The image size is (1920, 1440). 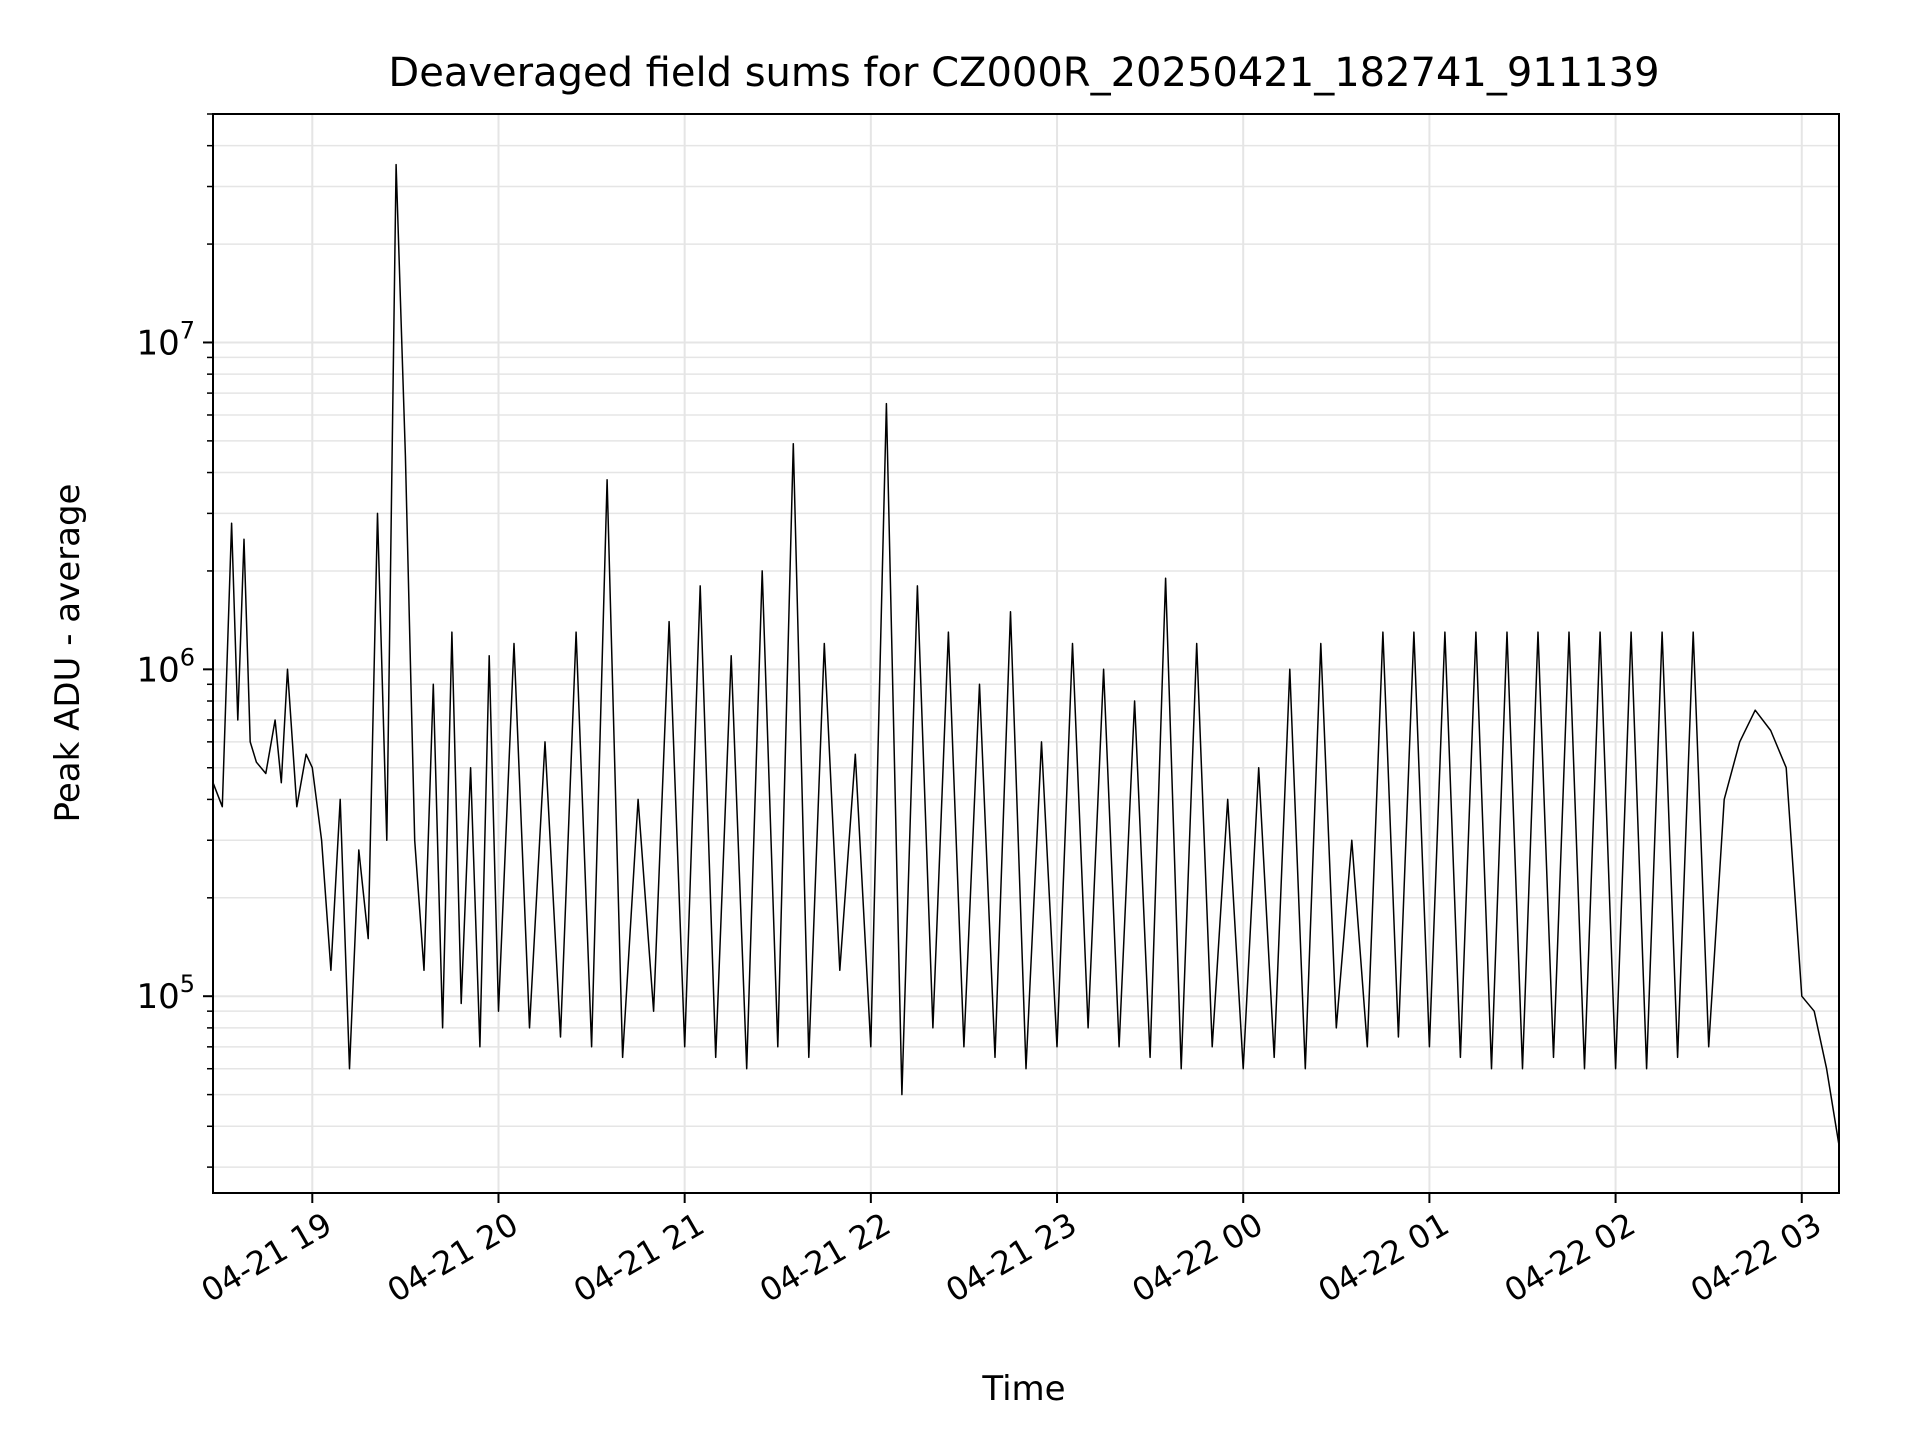 I want to click on y-axis-label: Peak ADU - average, so click(x=68, y=653).